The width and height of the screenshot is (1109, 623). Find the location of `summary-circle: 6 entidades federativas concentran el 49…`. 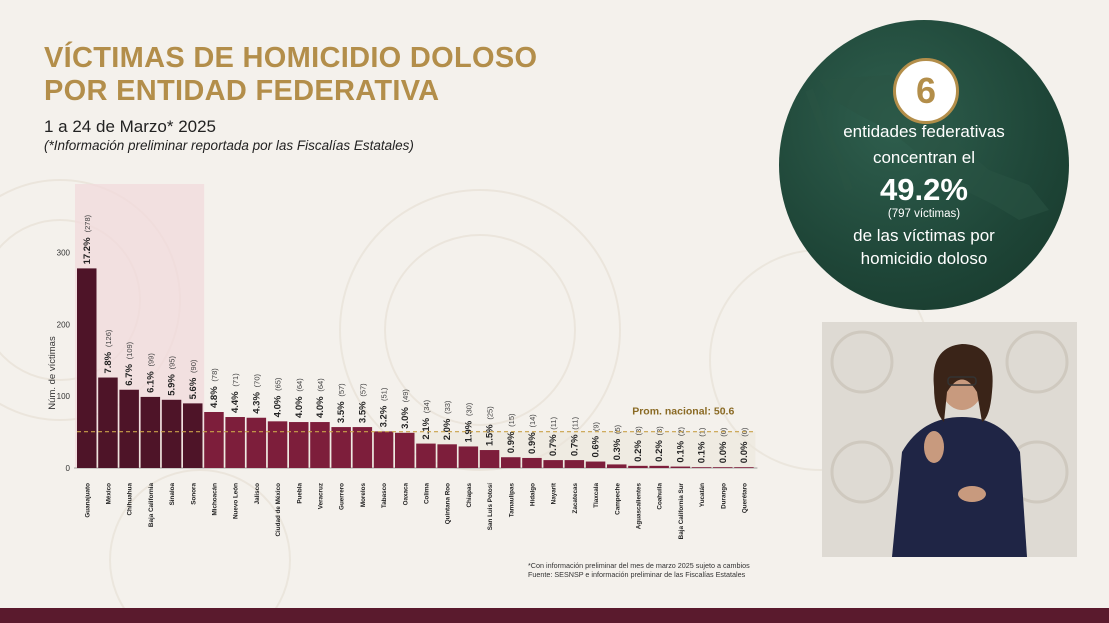

summary-circle: 6 entidades federativas concentran el 49… is located at coordinates (924, 165).